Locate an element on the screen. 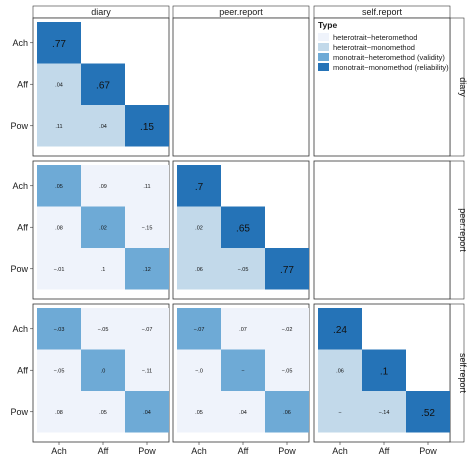  cell-value-label: .0 is located at coordinates (103, 371).